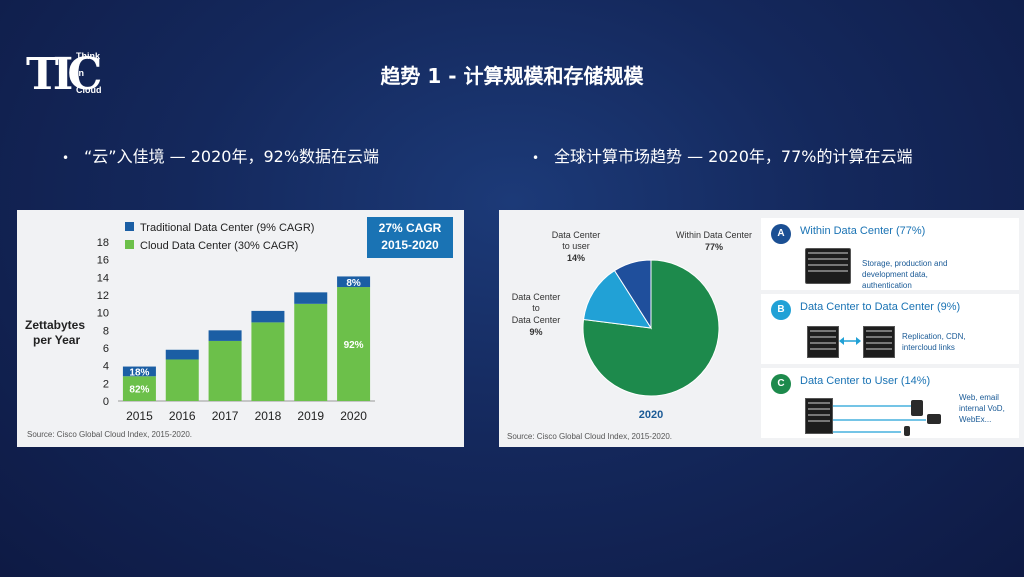 This screenshot has height=577, width=1024. Describe the element at coordinates (80, 73) in the screenshot. I see `logo-word-in: in` at that location.